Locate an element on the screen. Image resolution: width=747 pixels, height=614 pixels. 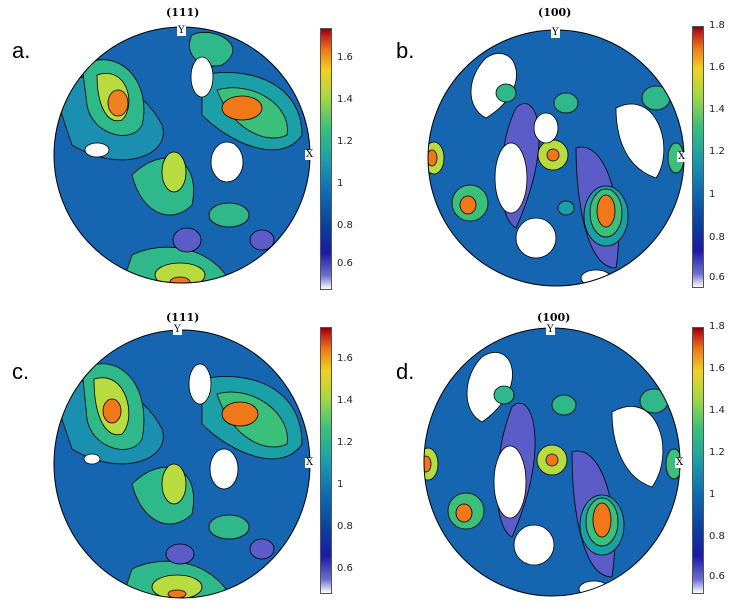
panel-letter: b. is located at coordinates (405, 50).